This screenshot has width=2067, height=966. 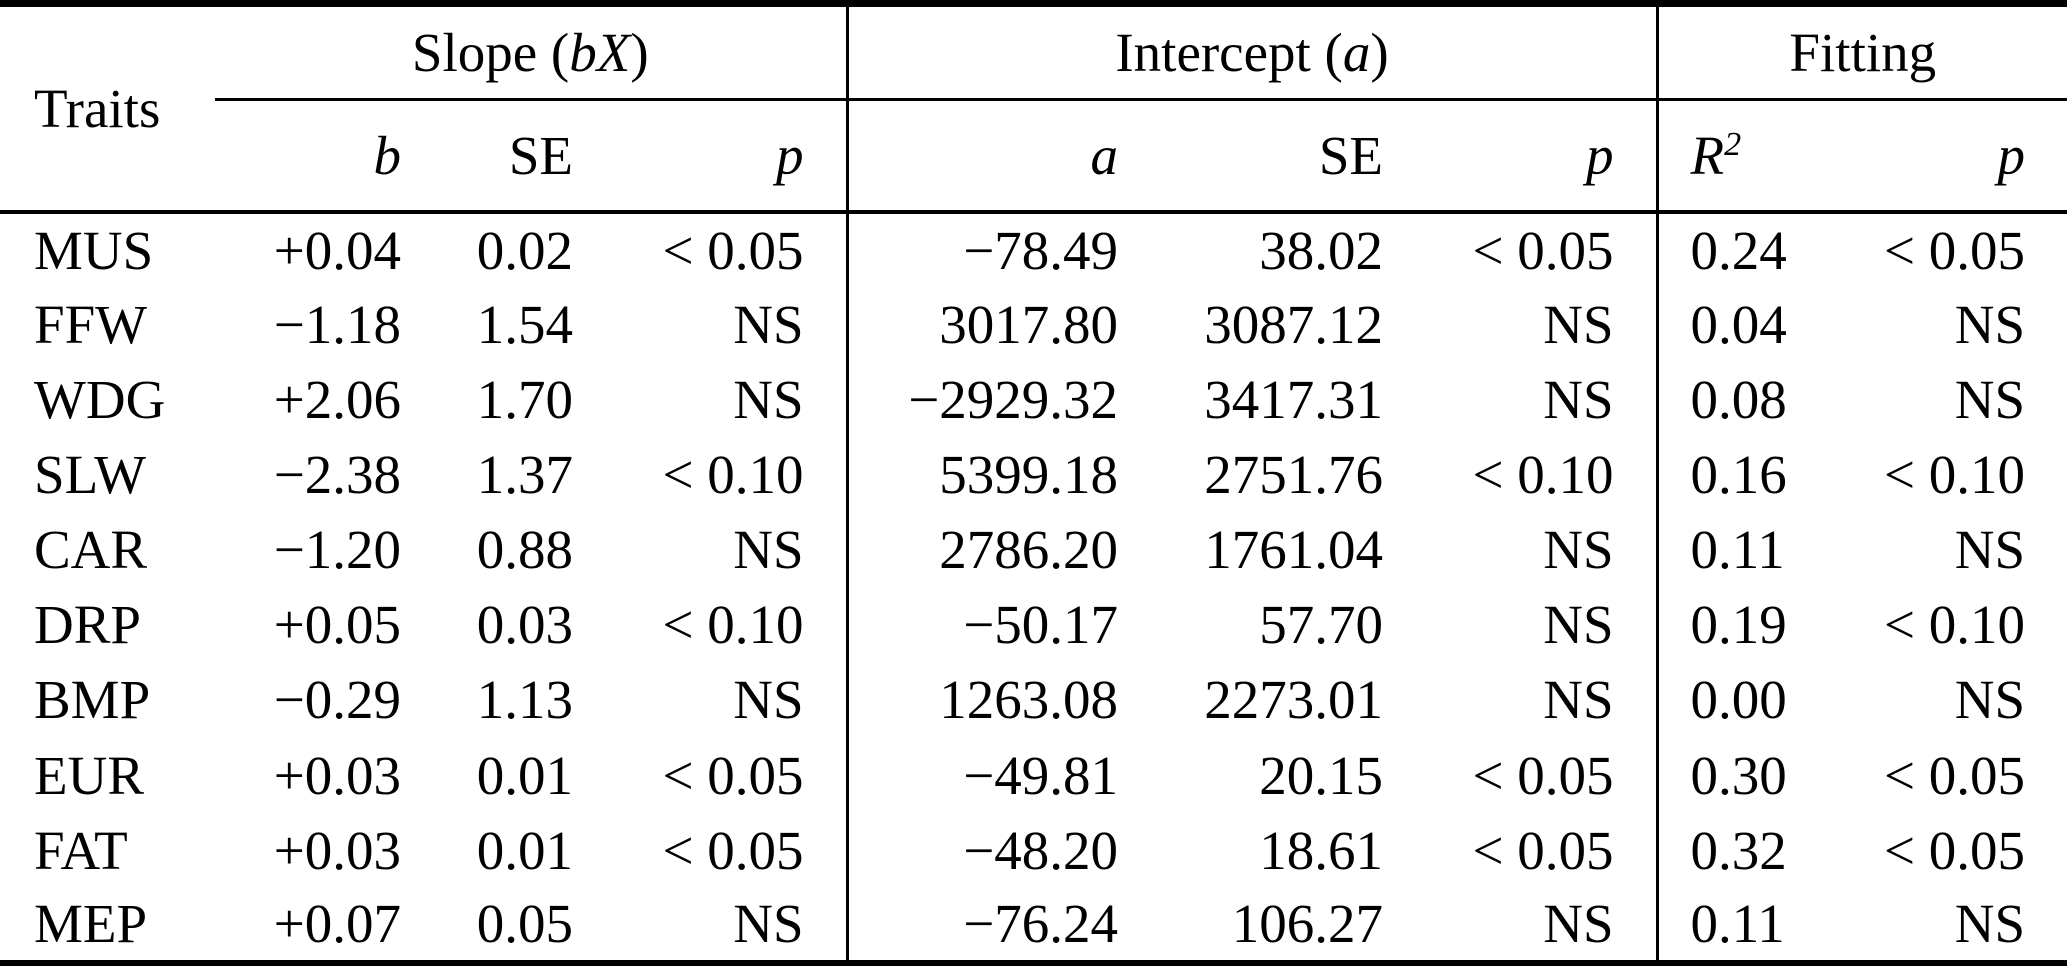 I want to click on cell-intercept-a: 2786.20, so click(x=989, y=550).